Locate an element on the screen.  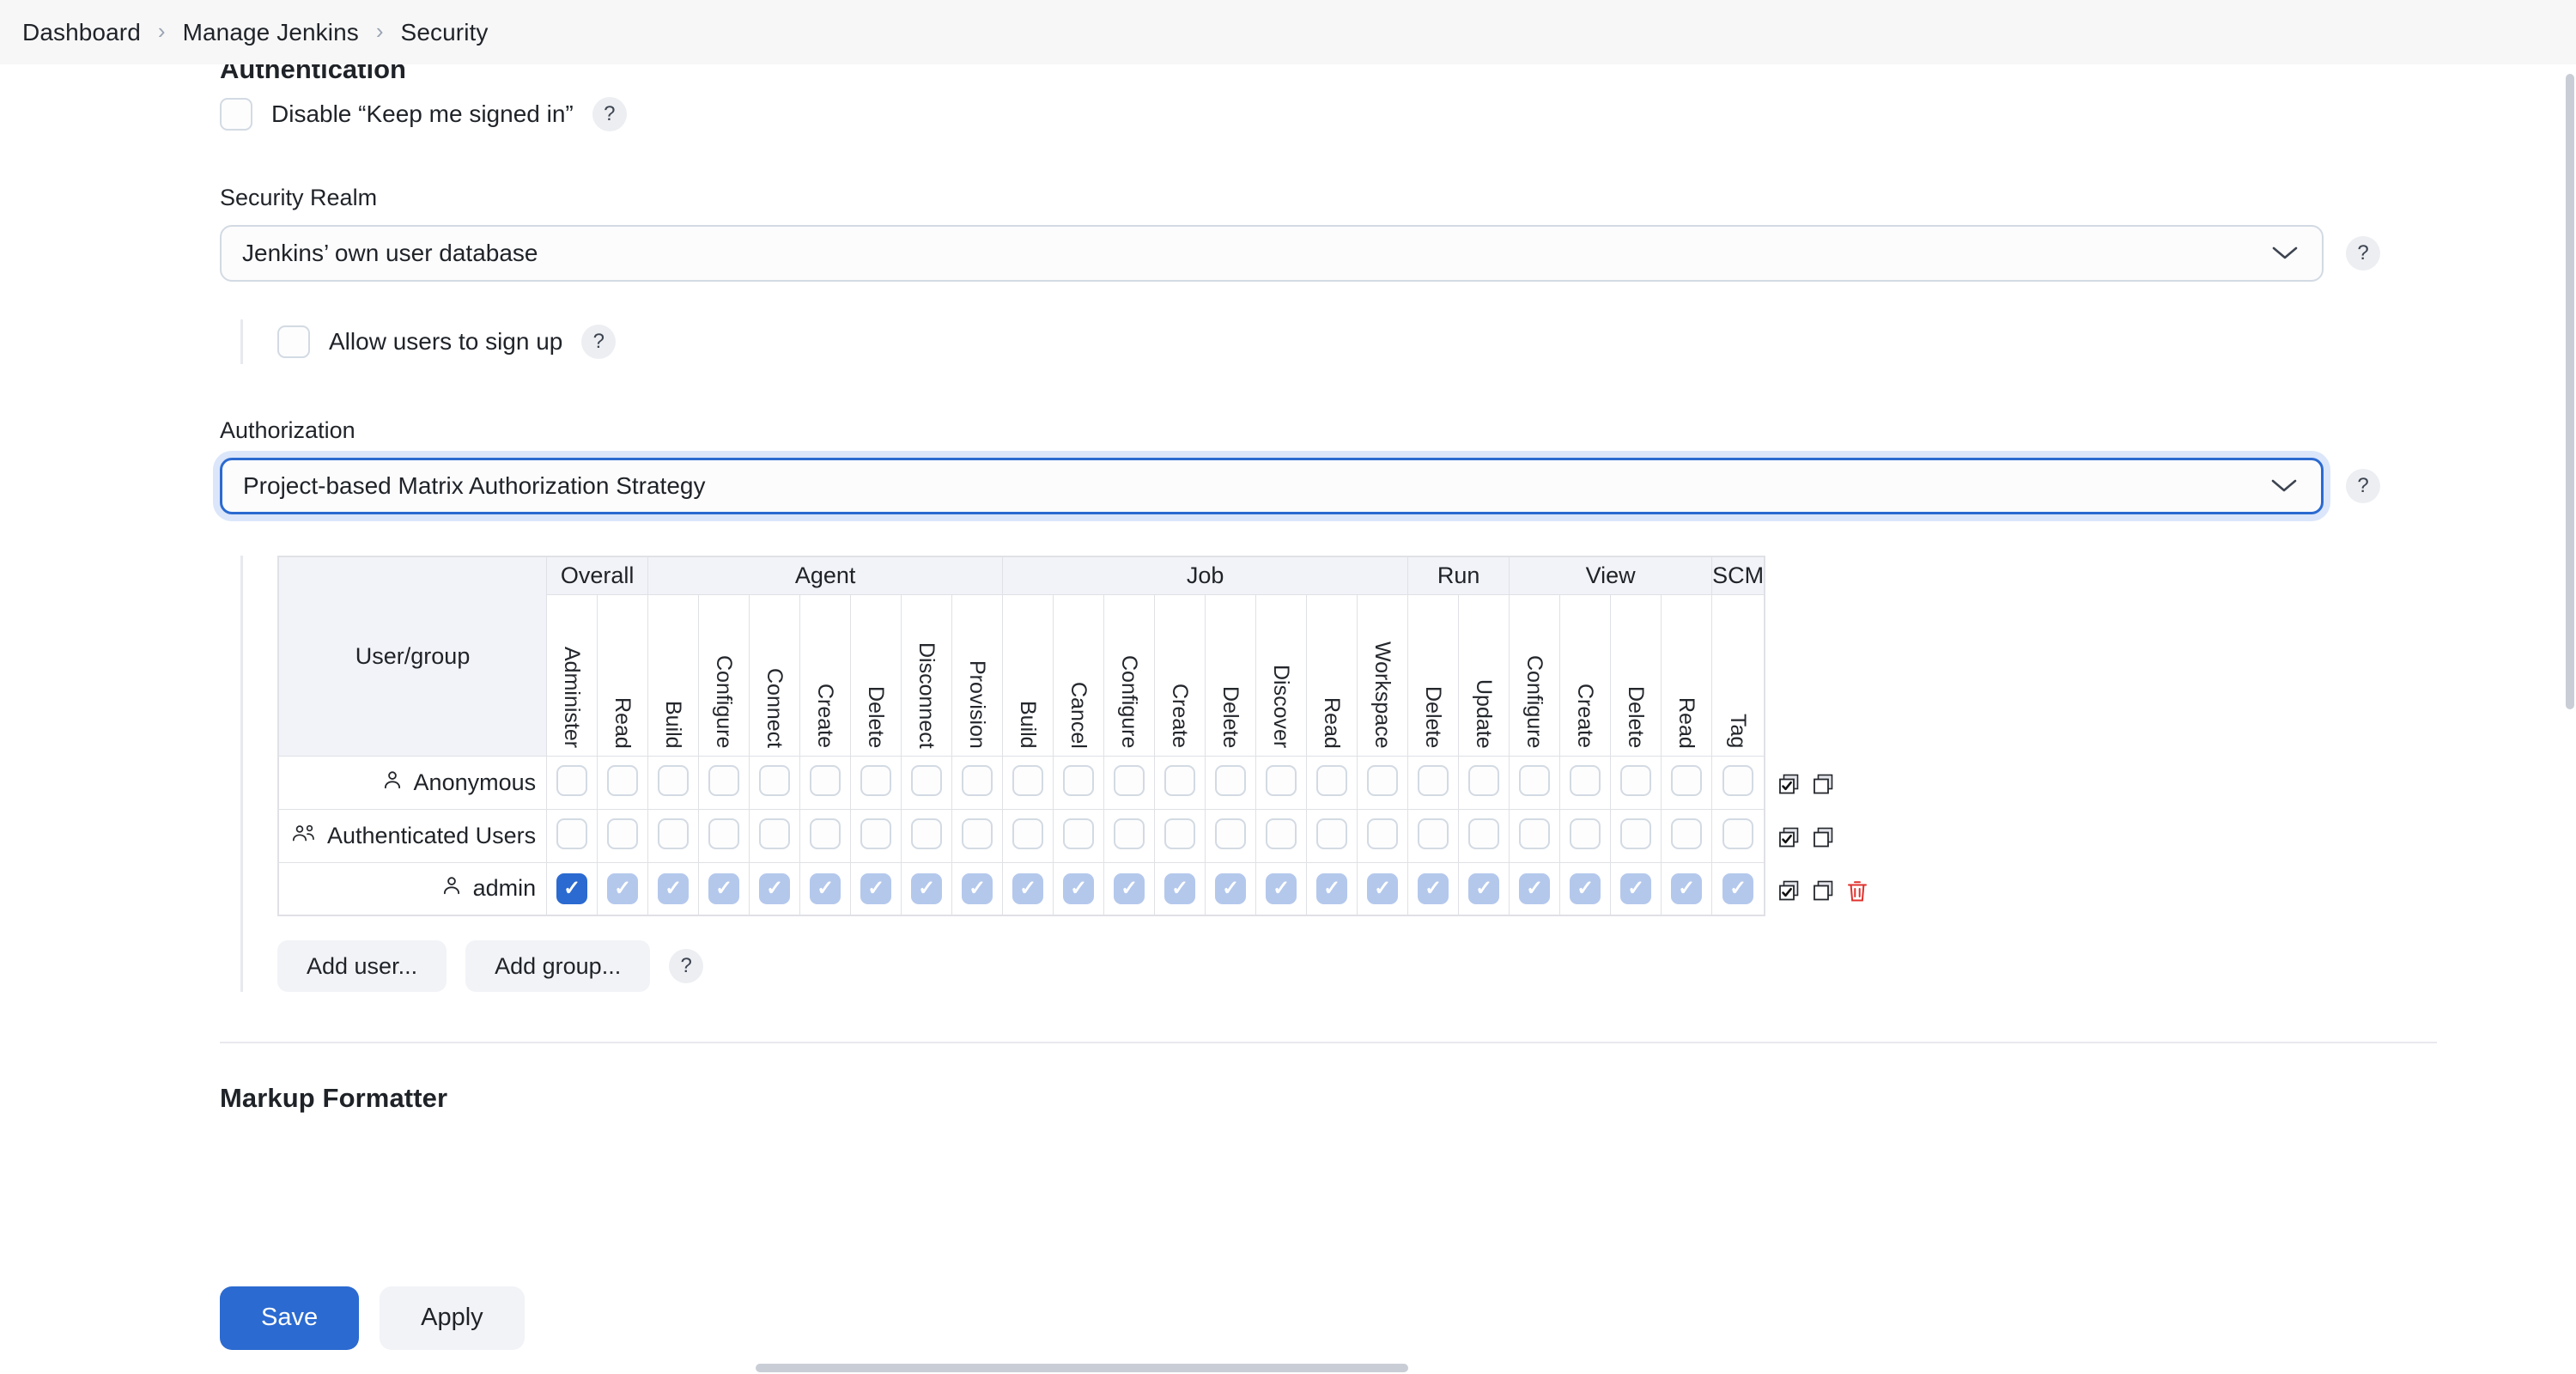
permission-checkbox-delete-17: ✓ is located at coordinates (1433, 888).